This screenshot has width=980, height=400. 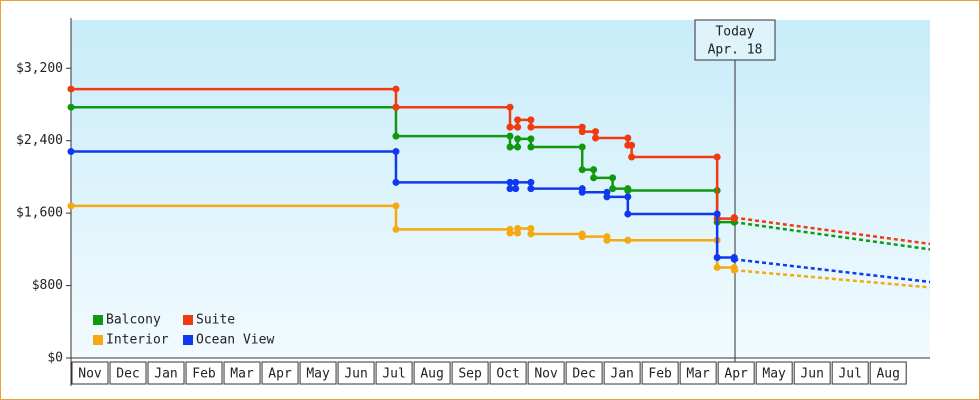 I want to click on x-tick-label: Aug, so click(x=887, y=374).